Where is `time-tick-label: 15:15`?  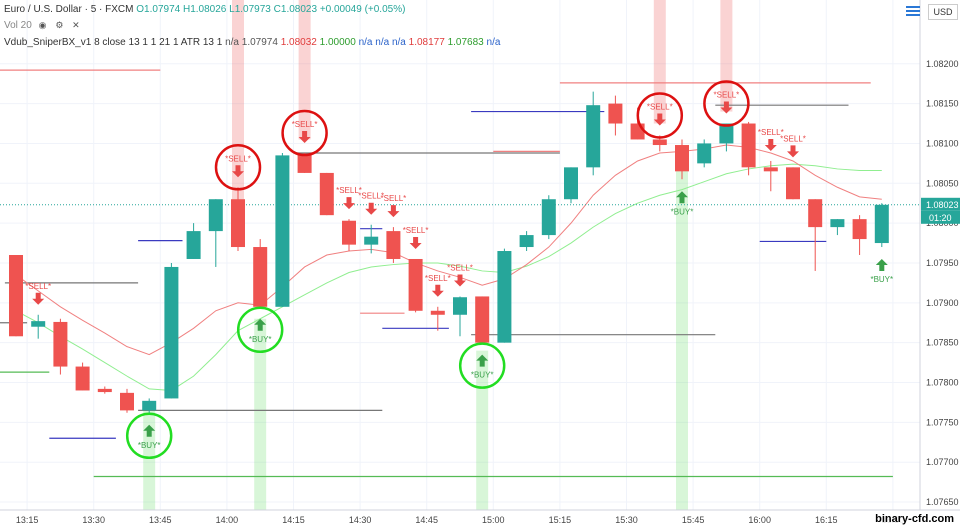
time-tick-label: 15:15 is located at coordinates (560, 520).